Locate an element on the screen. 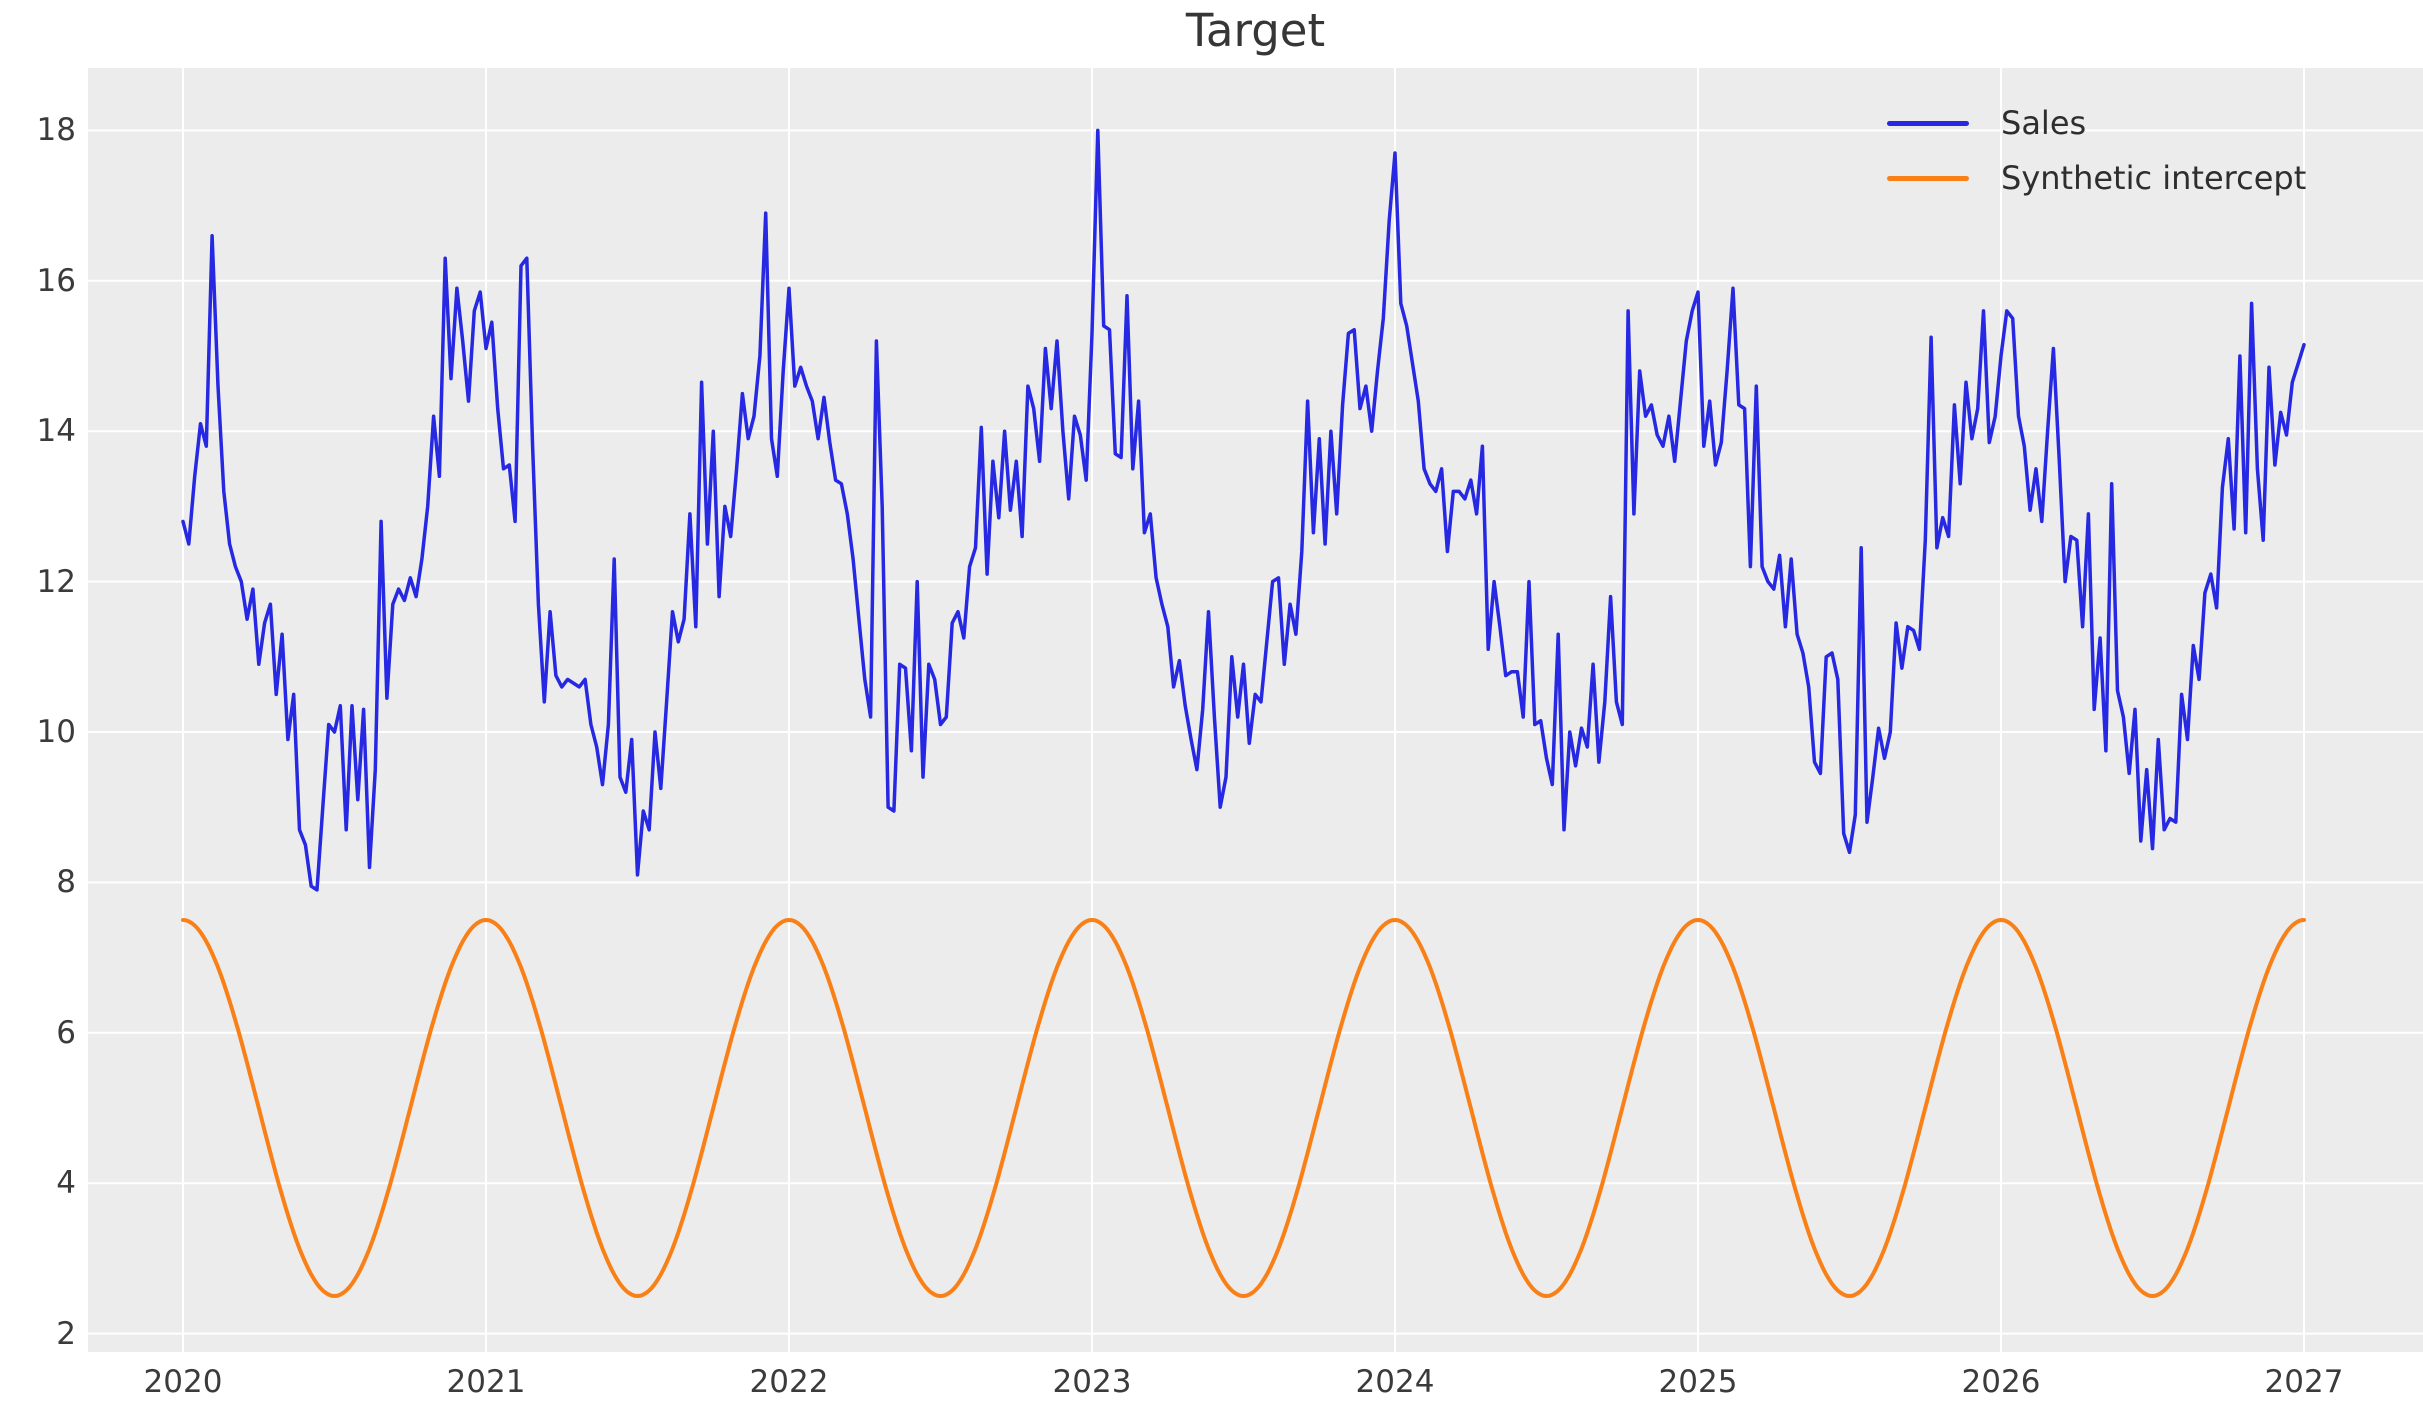  x-tick-label: 2027 is located at coordinates (2304, 1382).